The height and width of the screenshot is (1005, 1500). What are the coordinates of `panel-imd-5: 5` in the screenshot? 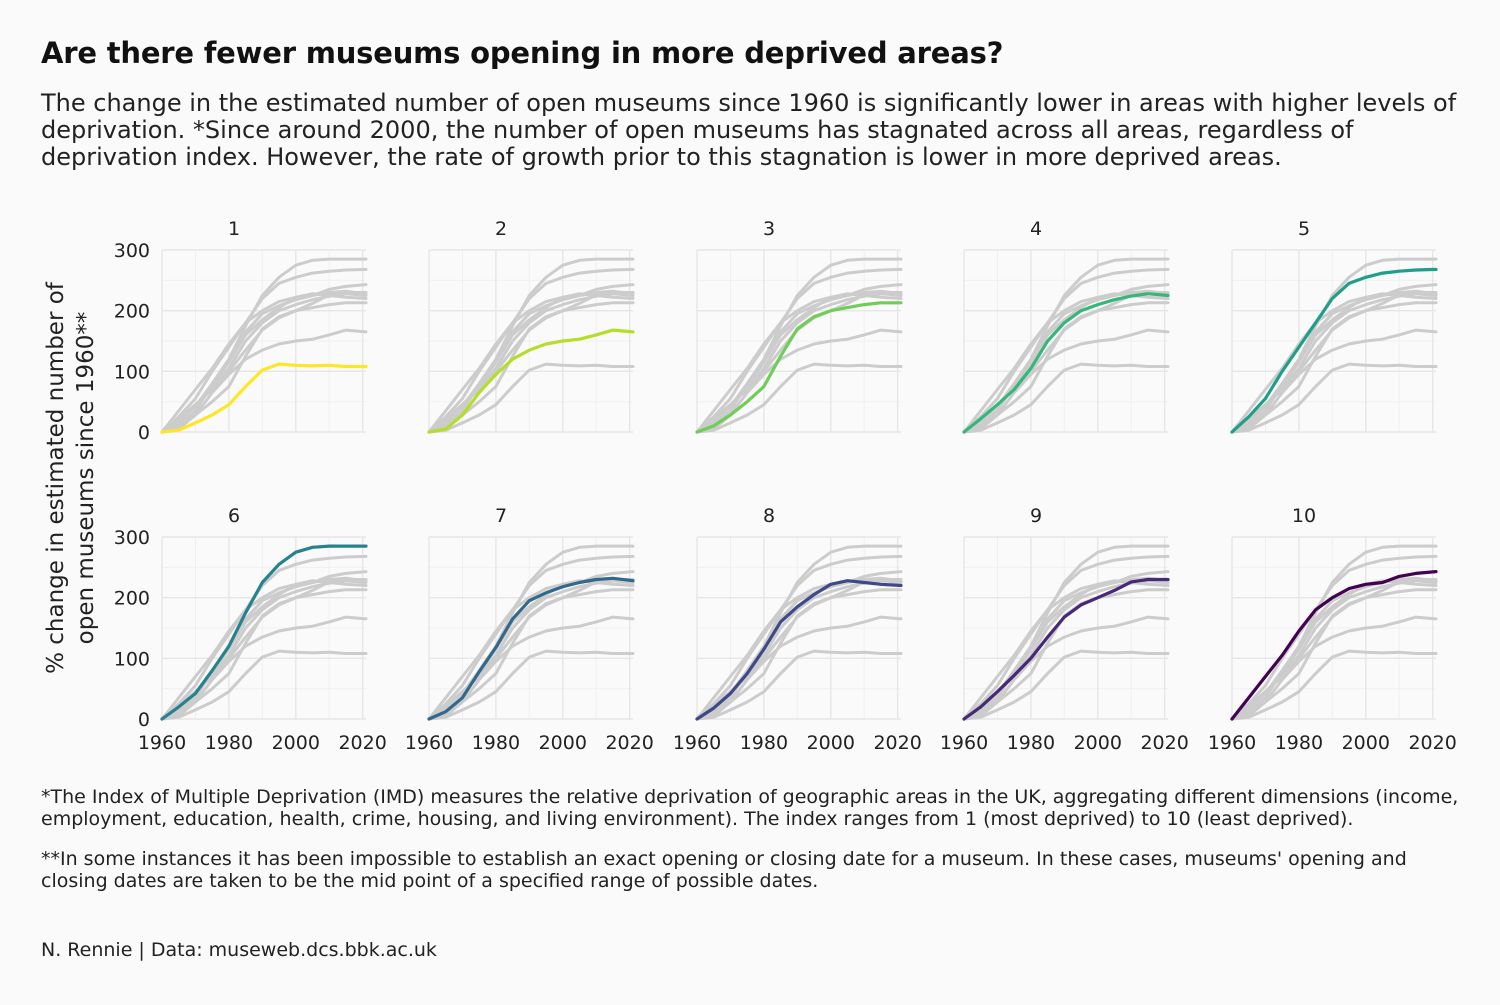 It's located at (1334, 326).